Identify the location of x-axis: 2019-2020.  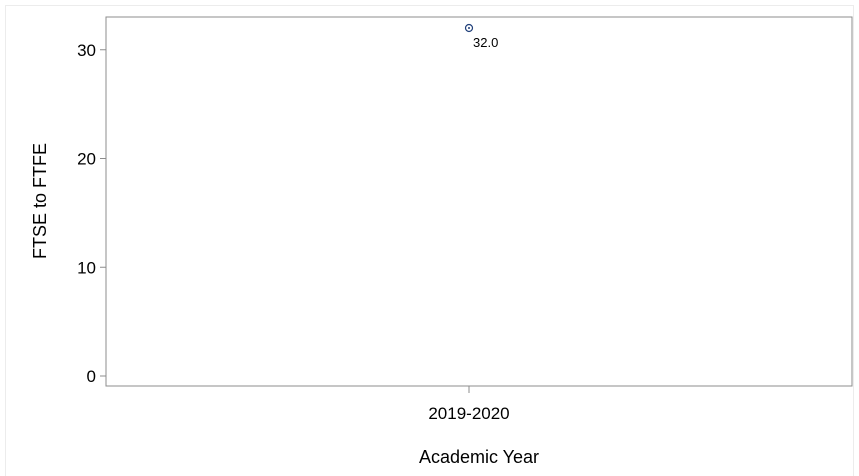
(469, 404).